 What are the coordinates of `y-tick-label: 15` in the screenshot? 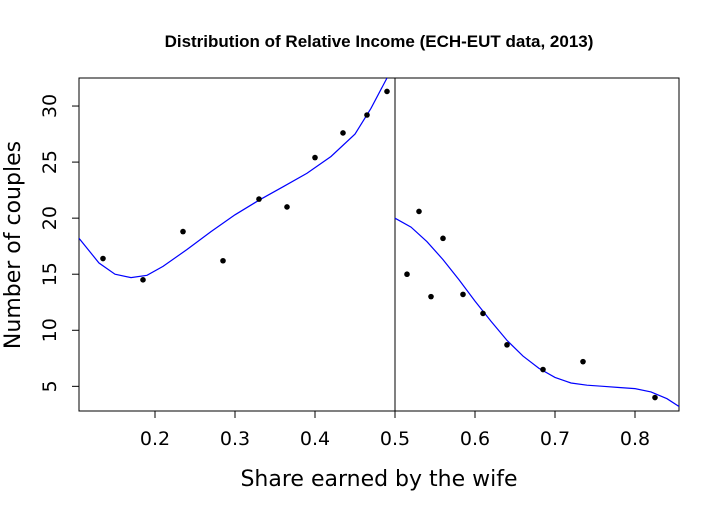 It's located at (50, 274).